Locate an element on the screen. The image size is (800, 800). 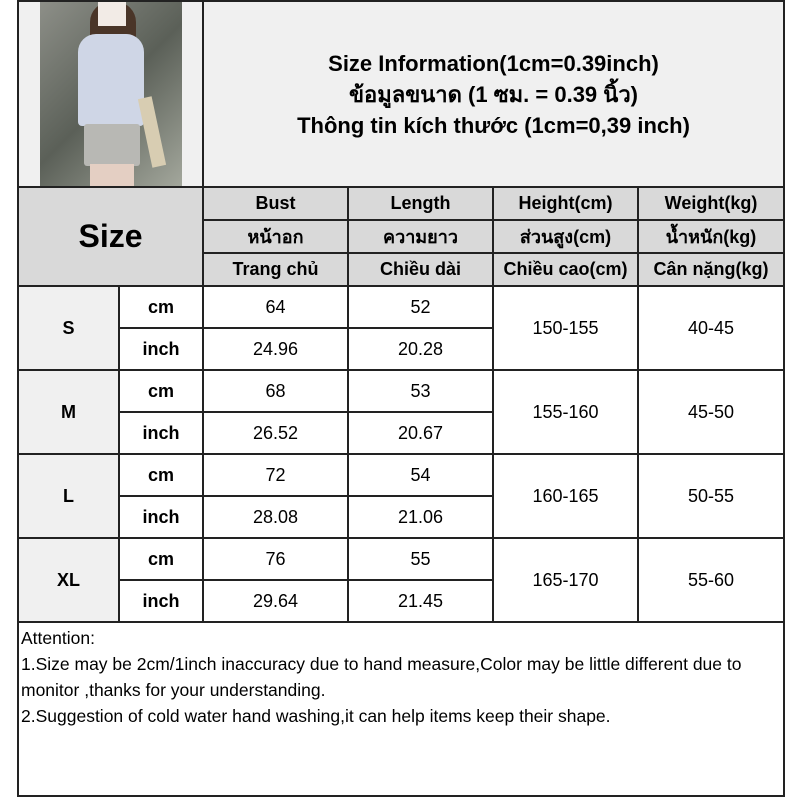
height-range: 165-170 is located at coordinates (565, 580).